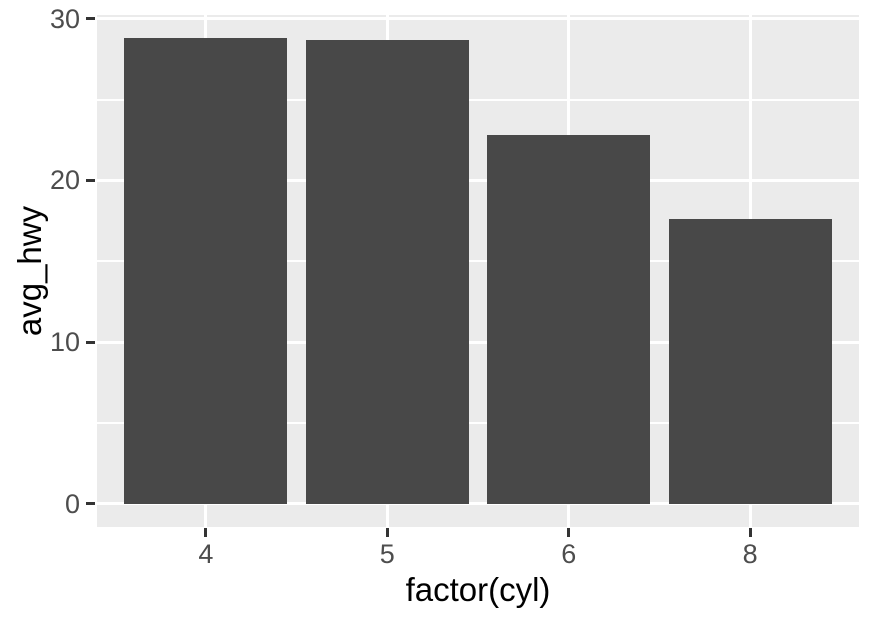 The width and height of the screenshot is (874, 620). Describe the element at coordinates (387, 554) in the screenshot. I see `x-tick-label-5: 5` at that location.